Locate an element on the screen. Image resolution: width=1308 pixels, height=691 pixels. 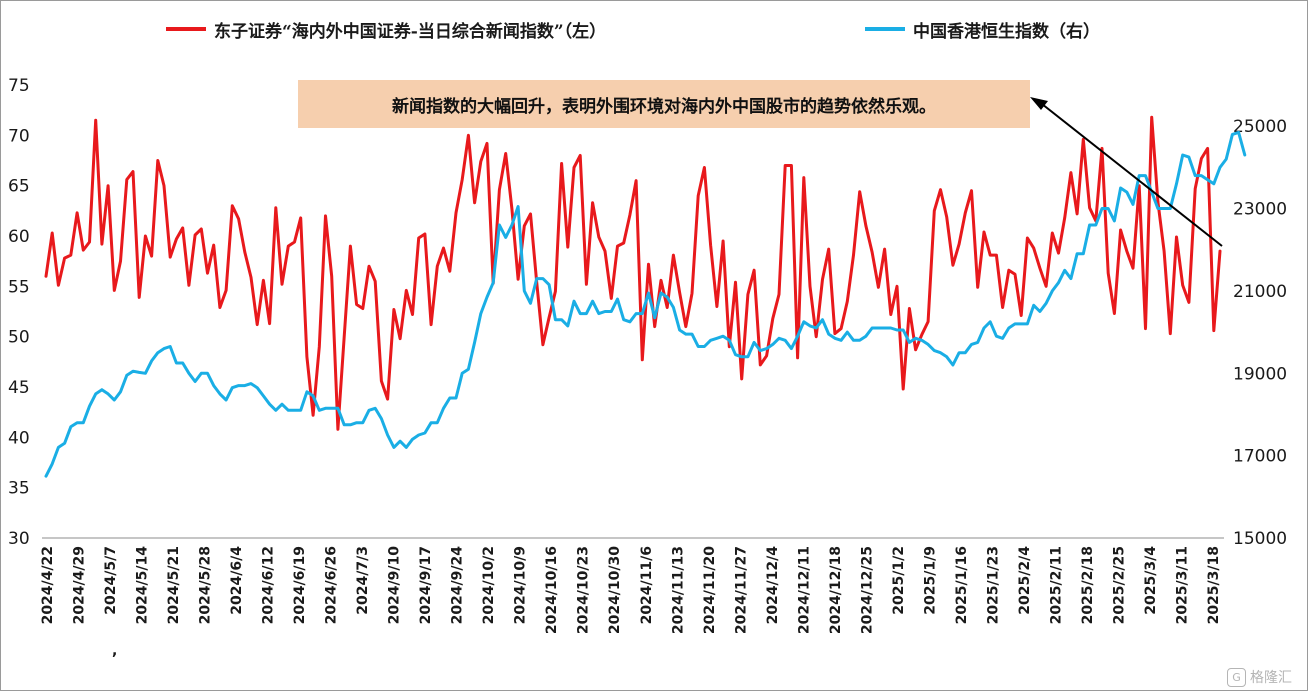
legend-item-hang-seng: 中国香港恒生指数（右） is located at coordinates (982, 29).